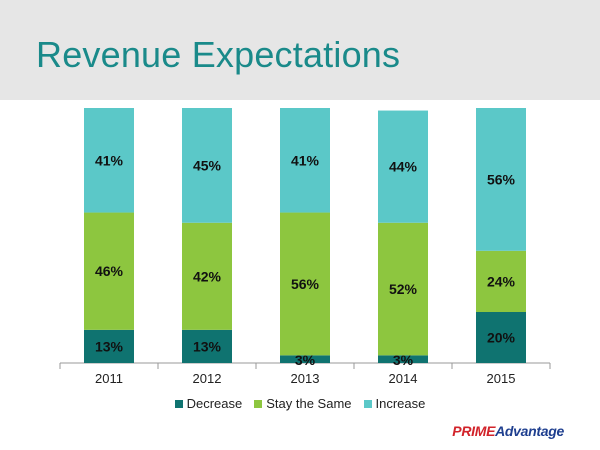 This screenshot has width=600, height=450. I want to click on legend-label: Increase, so click(400, 403).